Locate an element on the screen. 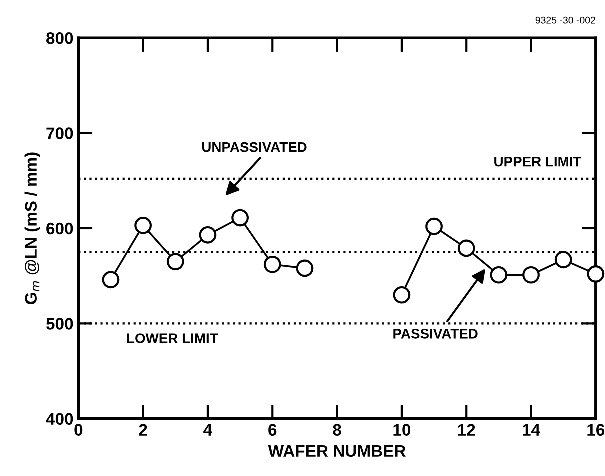 This screenshot has width=605, height=476. y-tick-label: 600 is located at coordinates (60, 228).